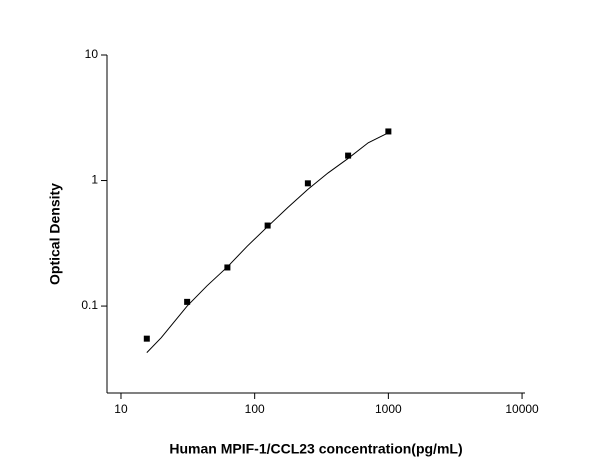  I want to click on y-tick-label: 1, so click(94, 180).